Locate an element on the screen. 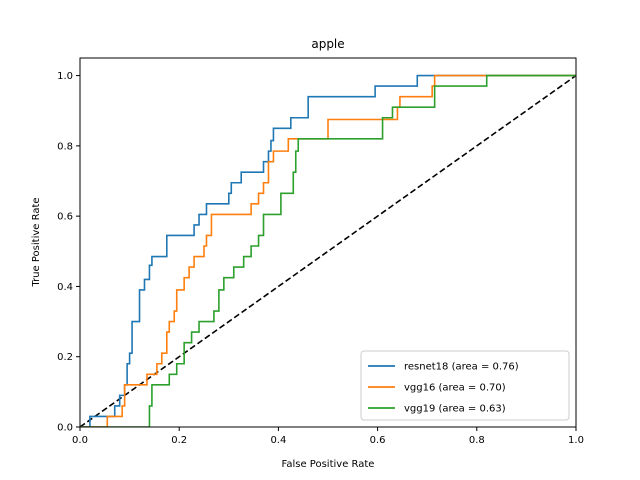 Image resolution: width=640 pixels, height=480 pixels. legend-item: vgg19 (area = 0.63) is located at coordinates (437, 409).